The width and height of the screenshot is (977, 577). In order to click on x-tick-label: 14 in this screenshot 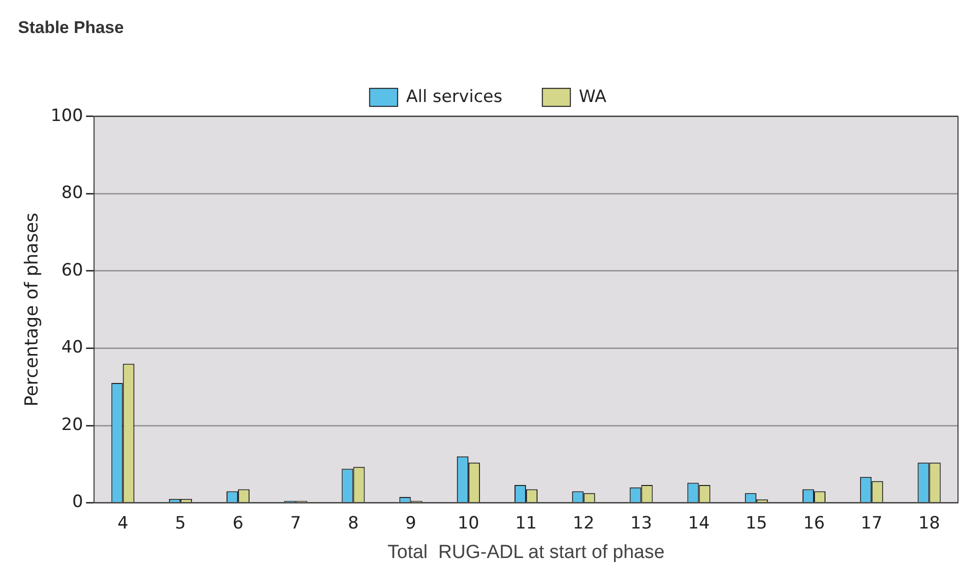, I will do `click(699, 523)`.